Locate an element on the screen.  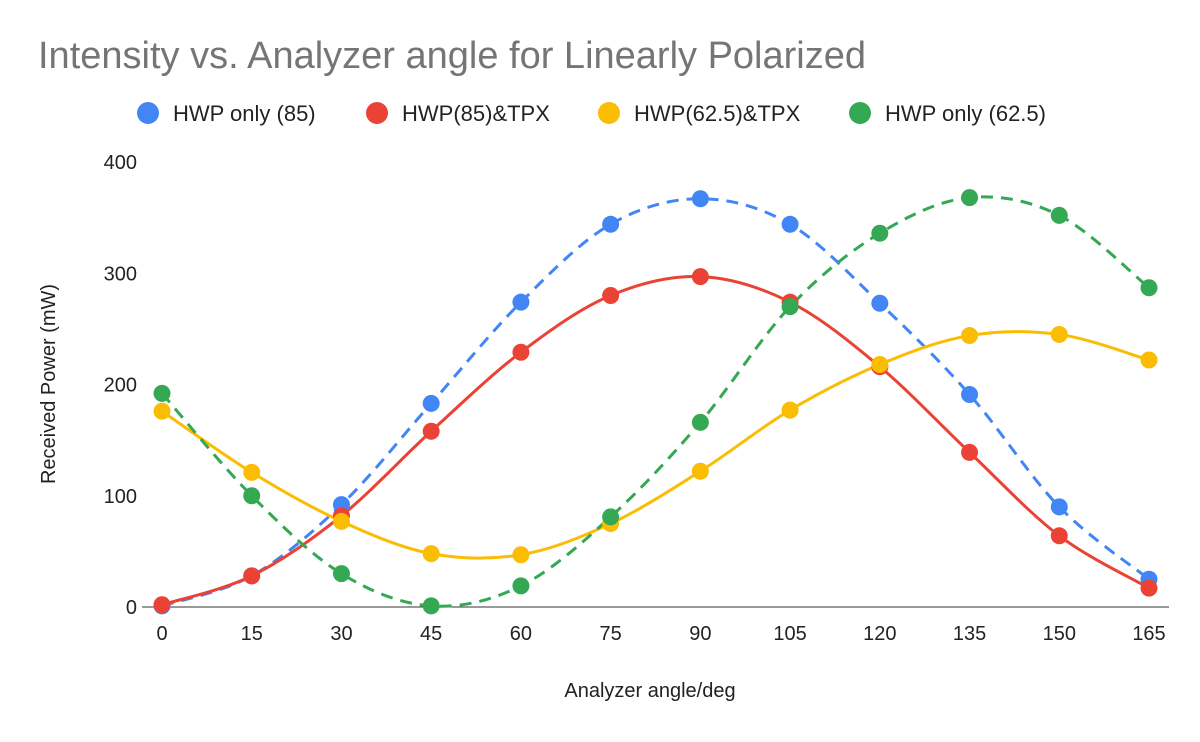
x-axis-label: Analyzer angle/deg is located at coordinates (649, 691).